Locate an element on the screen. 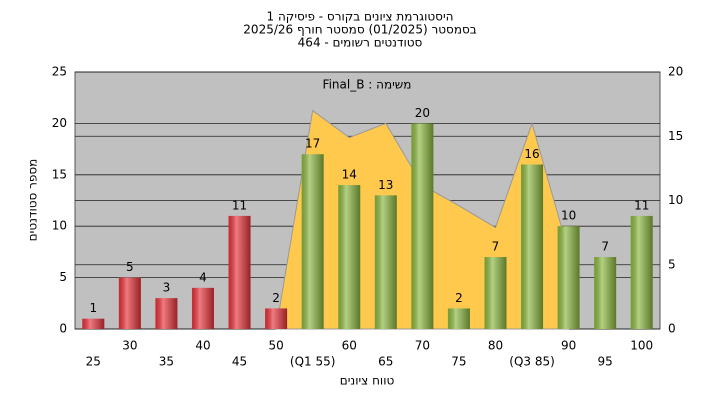  x-tick-label: (Q1 55) is located at coordinates (313, 362).